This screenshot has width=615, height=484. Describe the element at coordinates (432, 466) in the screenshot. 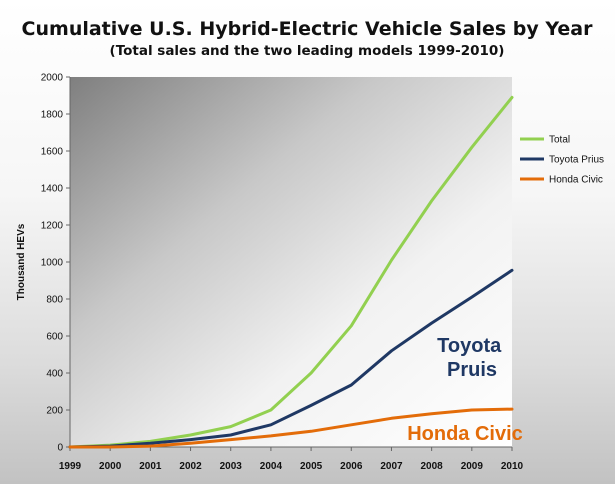

I see `x-tick-label: 2008` at that location.